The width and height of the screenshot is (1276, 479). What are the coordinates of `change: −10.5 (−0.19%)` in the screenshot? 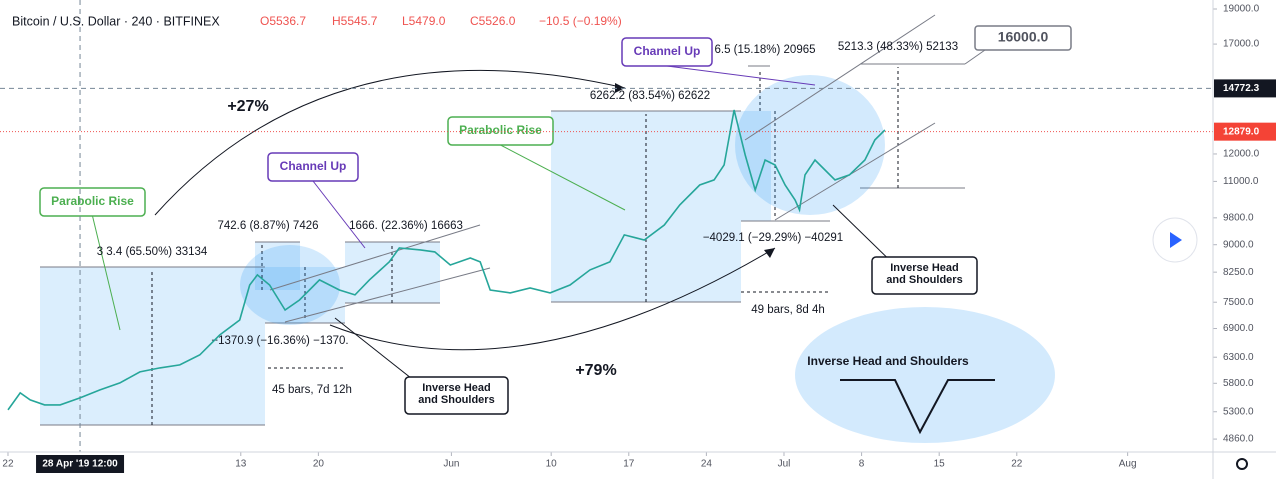 It's located at (580, 21).